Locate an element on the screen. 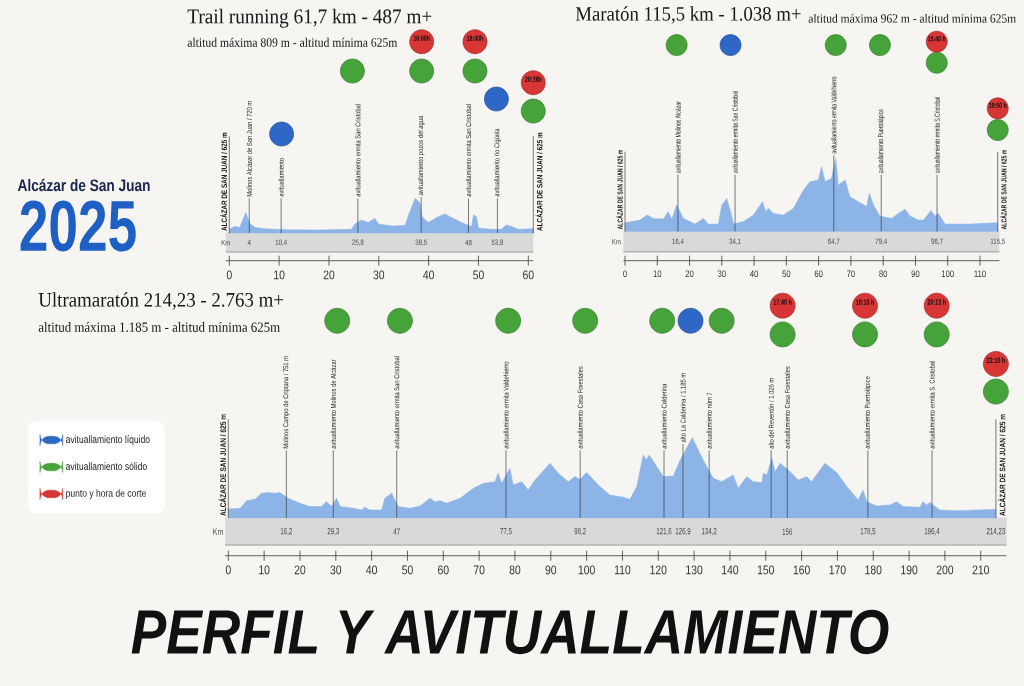  x2-tick-label: 47 is located at coordinates (396, 531).